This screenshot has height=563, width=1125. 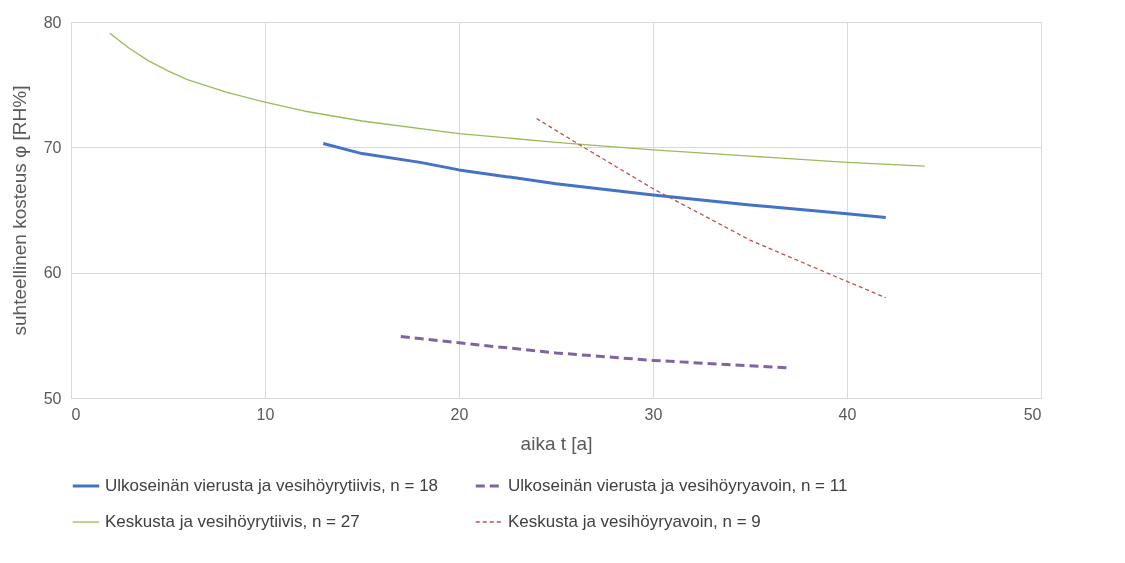 What do you see at coordinates (76, 414) in the screenshot?
I see `x-tick-label: 0` at bounding box center [76, 414].